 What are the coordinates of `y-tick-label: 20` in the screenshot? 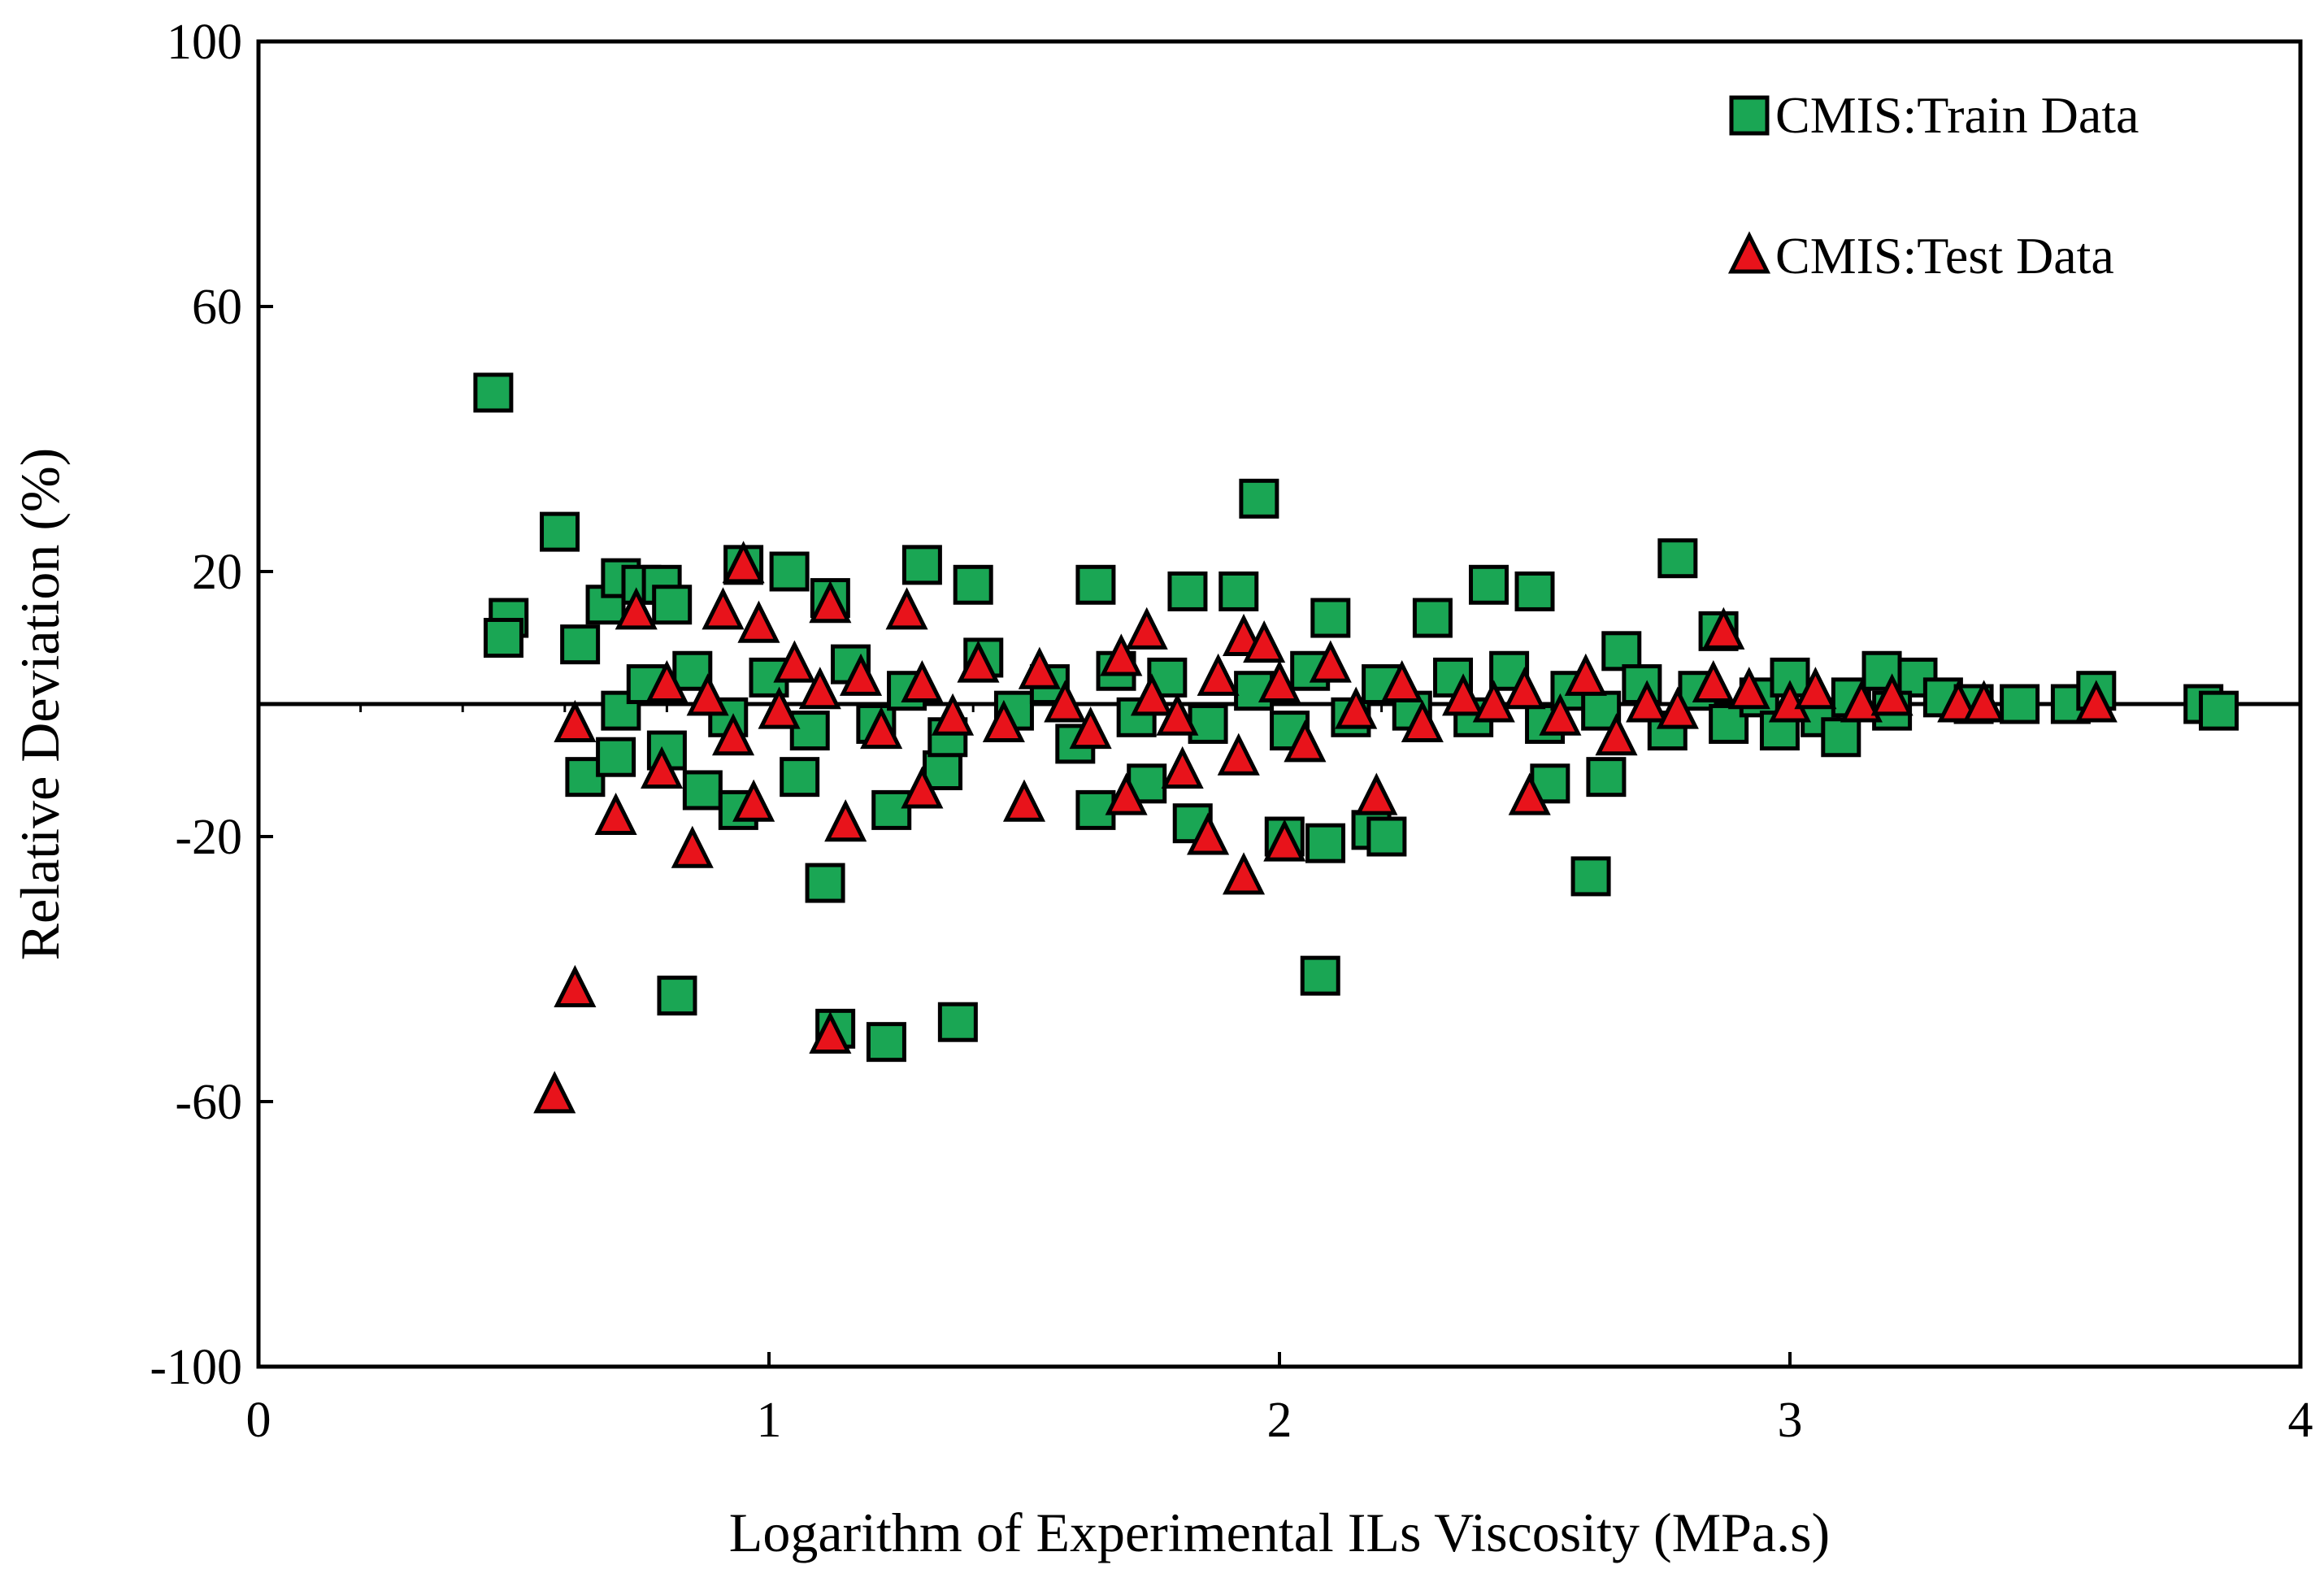 It's located at (217, 572).